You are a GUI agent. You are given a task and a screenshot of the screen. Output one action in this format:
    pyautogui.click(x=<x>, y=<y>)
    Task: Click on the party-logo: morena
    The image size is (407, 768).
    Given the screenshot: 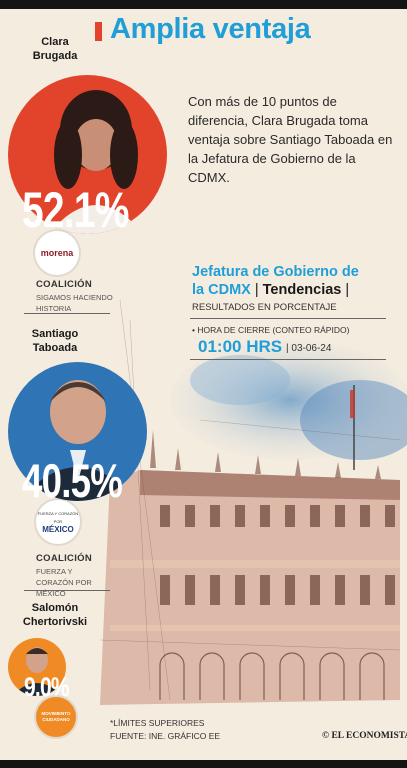 What is the action you would take?
    pyautogui.click(x=57, y=253)
    